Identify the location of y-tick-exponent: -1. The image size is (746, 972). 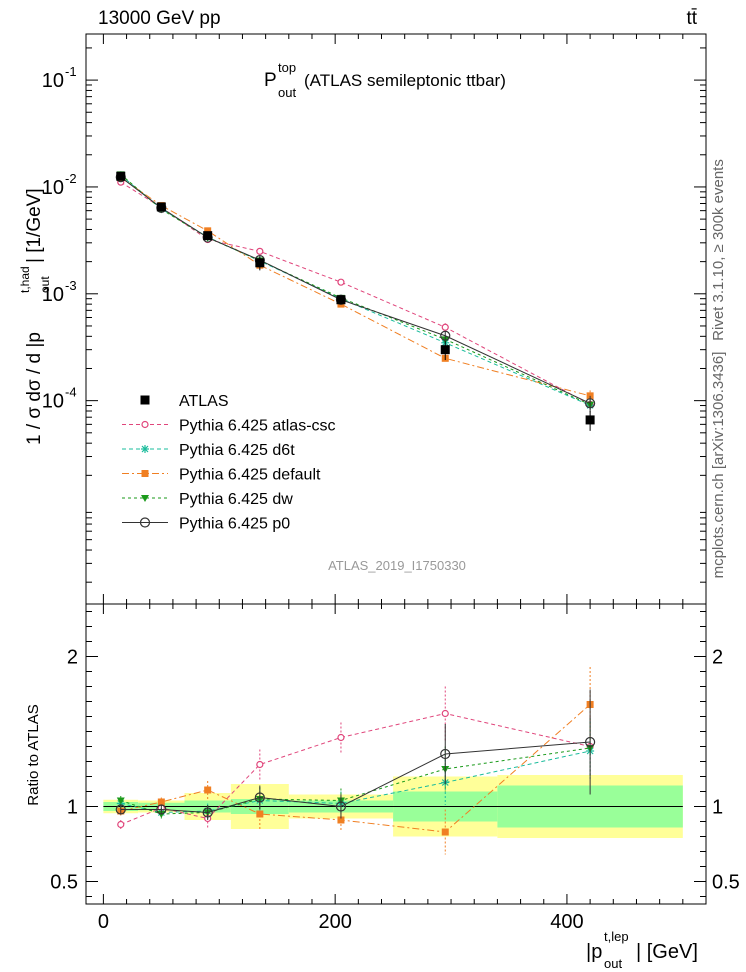
(71, 71).